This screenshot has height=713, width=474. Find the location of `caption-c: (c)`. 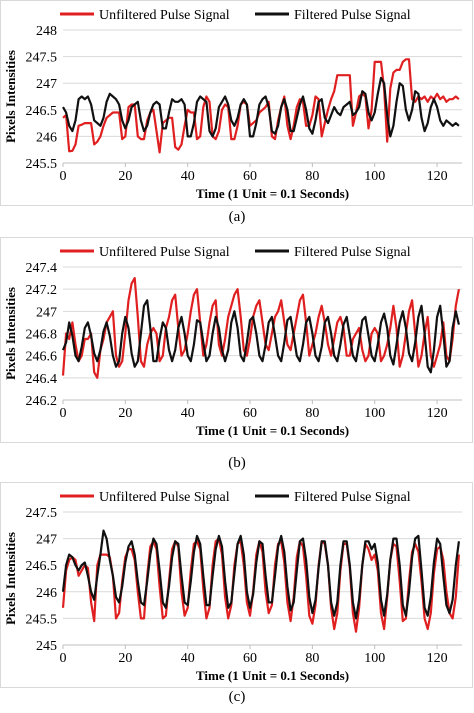

caption-c: (c) is located at coordinates (237, 697).